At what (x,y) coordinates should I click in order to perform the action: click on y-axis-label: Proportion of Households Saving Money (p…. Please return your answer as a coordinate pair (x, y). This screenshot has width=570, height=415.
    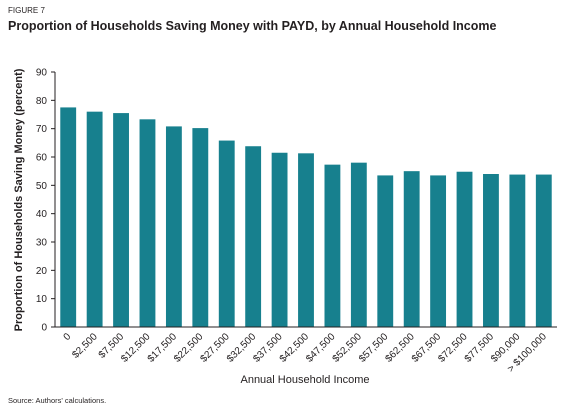
    Looking at the image, I should click on (19, 199).